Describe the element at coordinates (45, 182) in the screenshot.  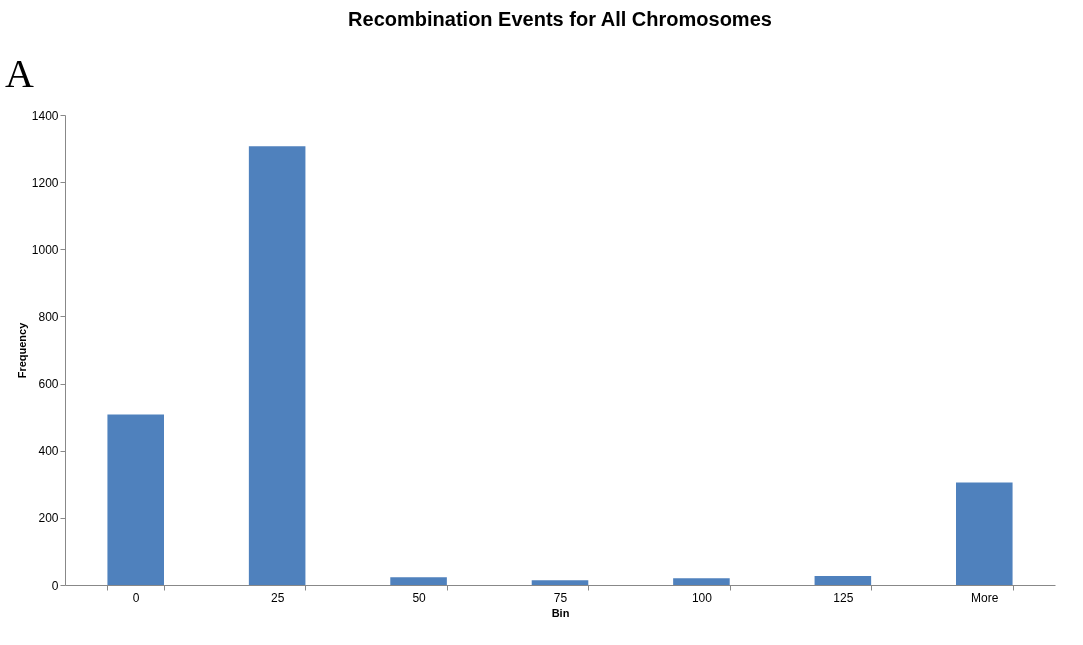
I see `y-tick-label: 1200` at that location.